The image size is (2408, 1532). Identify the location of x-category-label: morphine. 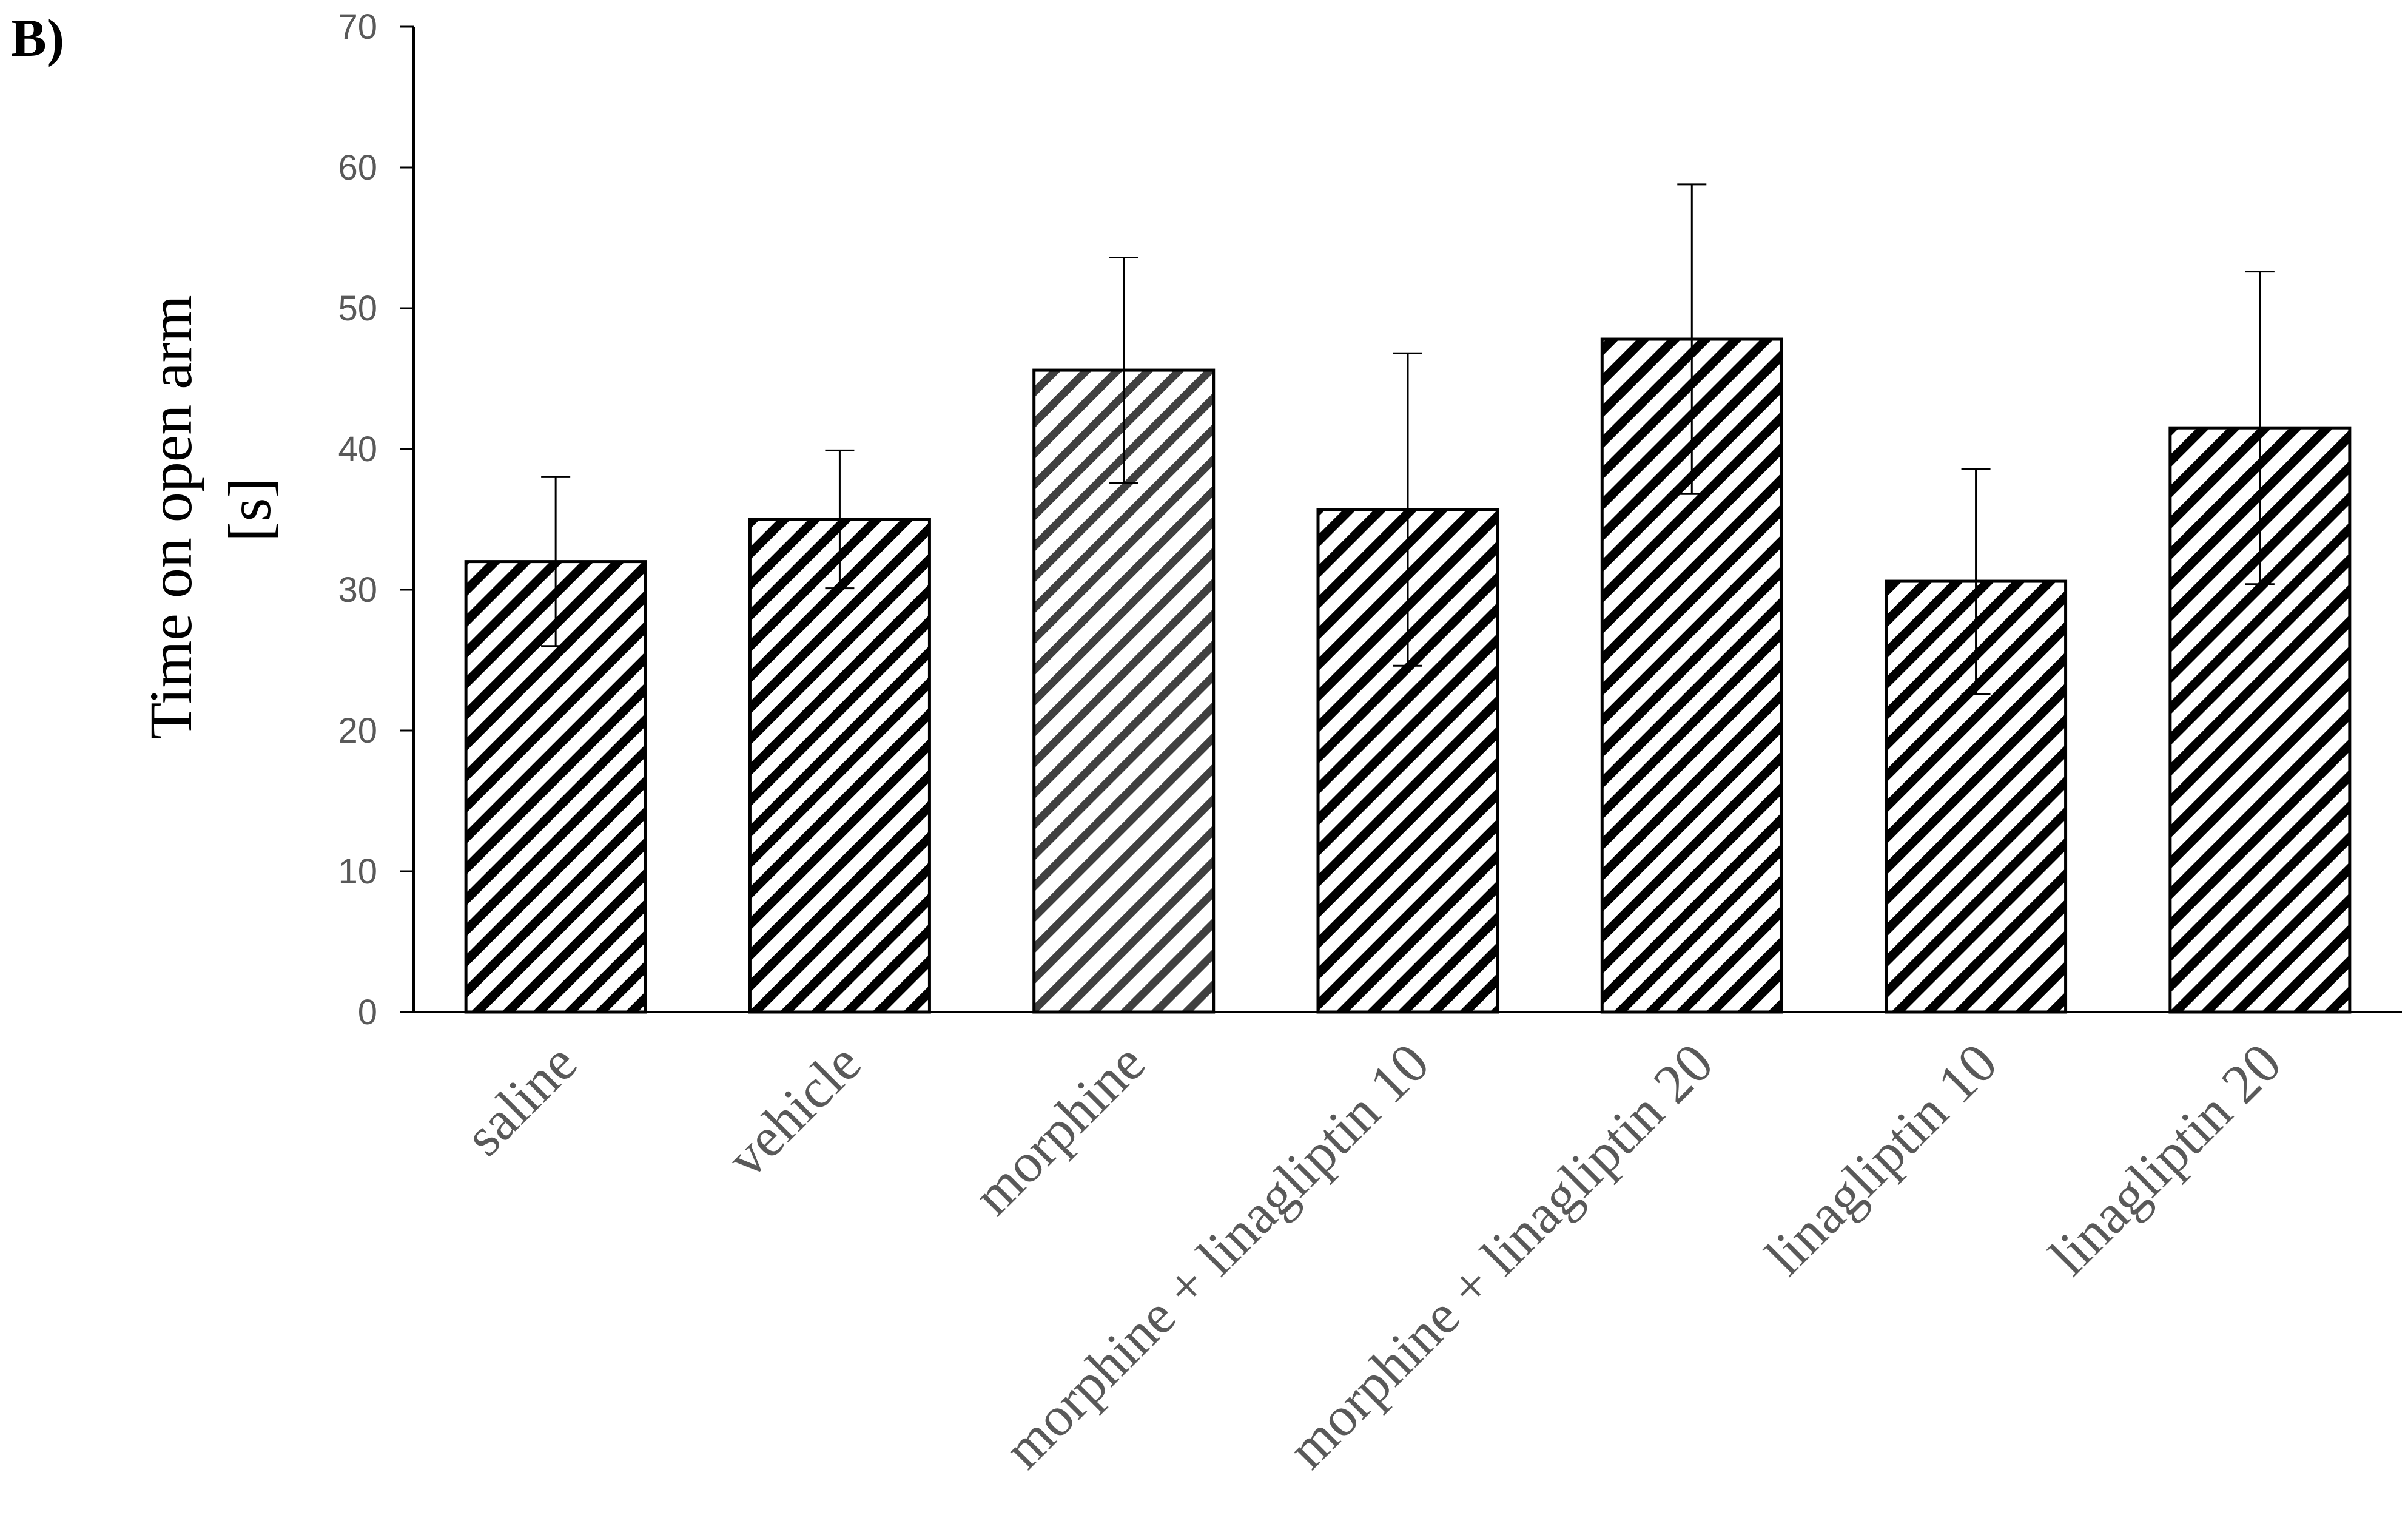
(1058, 1128).